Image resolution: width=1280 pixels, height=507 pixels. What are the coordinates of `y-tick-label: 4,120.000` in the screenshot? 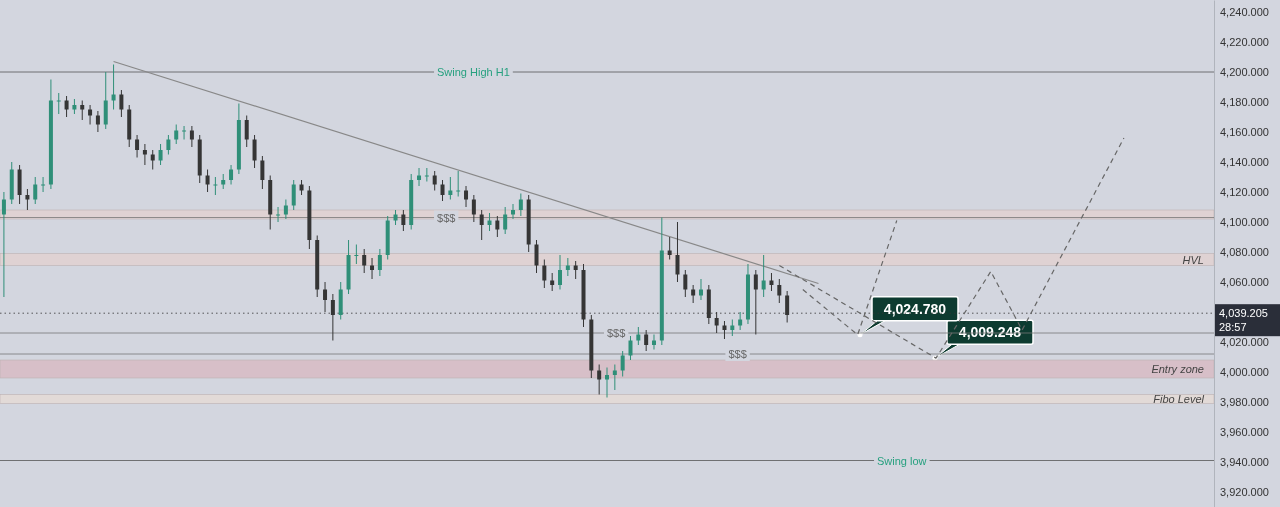 It's located at (1244, 192).